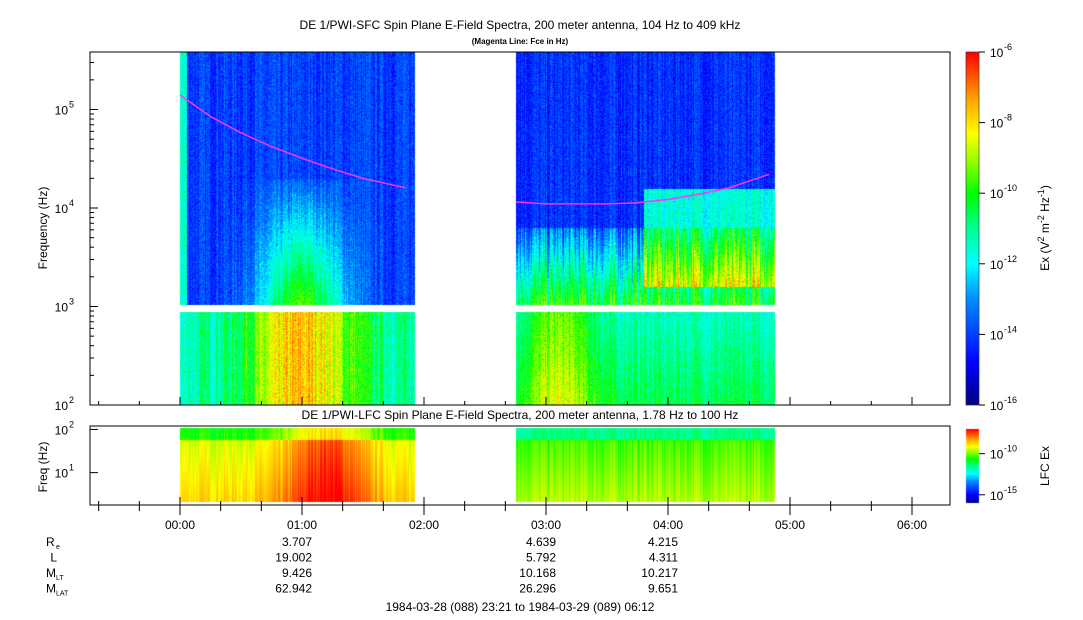 The image size is (1083, 620). What do you see at coordinates (659, 573) in the screenshot?
I see `ephemeris-value: 10.217` at bounding box center [659, 573].